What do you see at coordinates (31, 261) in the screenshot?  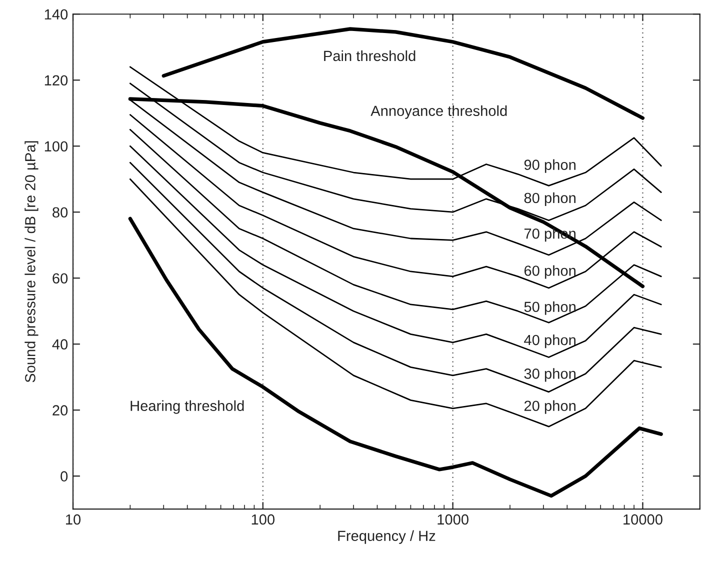 I see `y-axis-title: Sound pressure level / dB [re 20 µPa]` at bounding box center [31, 261].